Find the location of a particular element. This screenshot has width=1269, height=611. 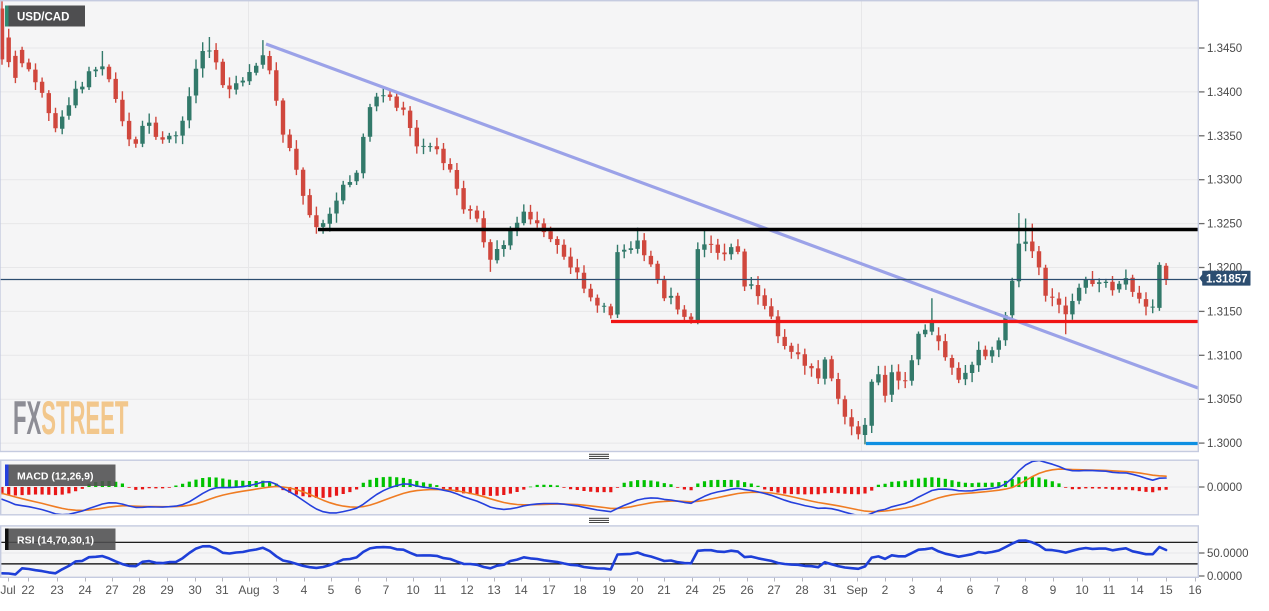

svg-text: 21 is located at coordinates (664, 590).